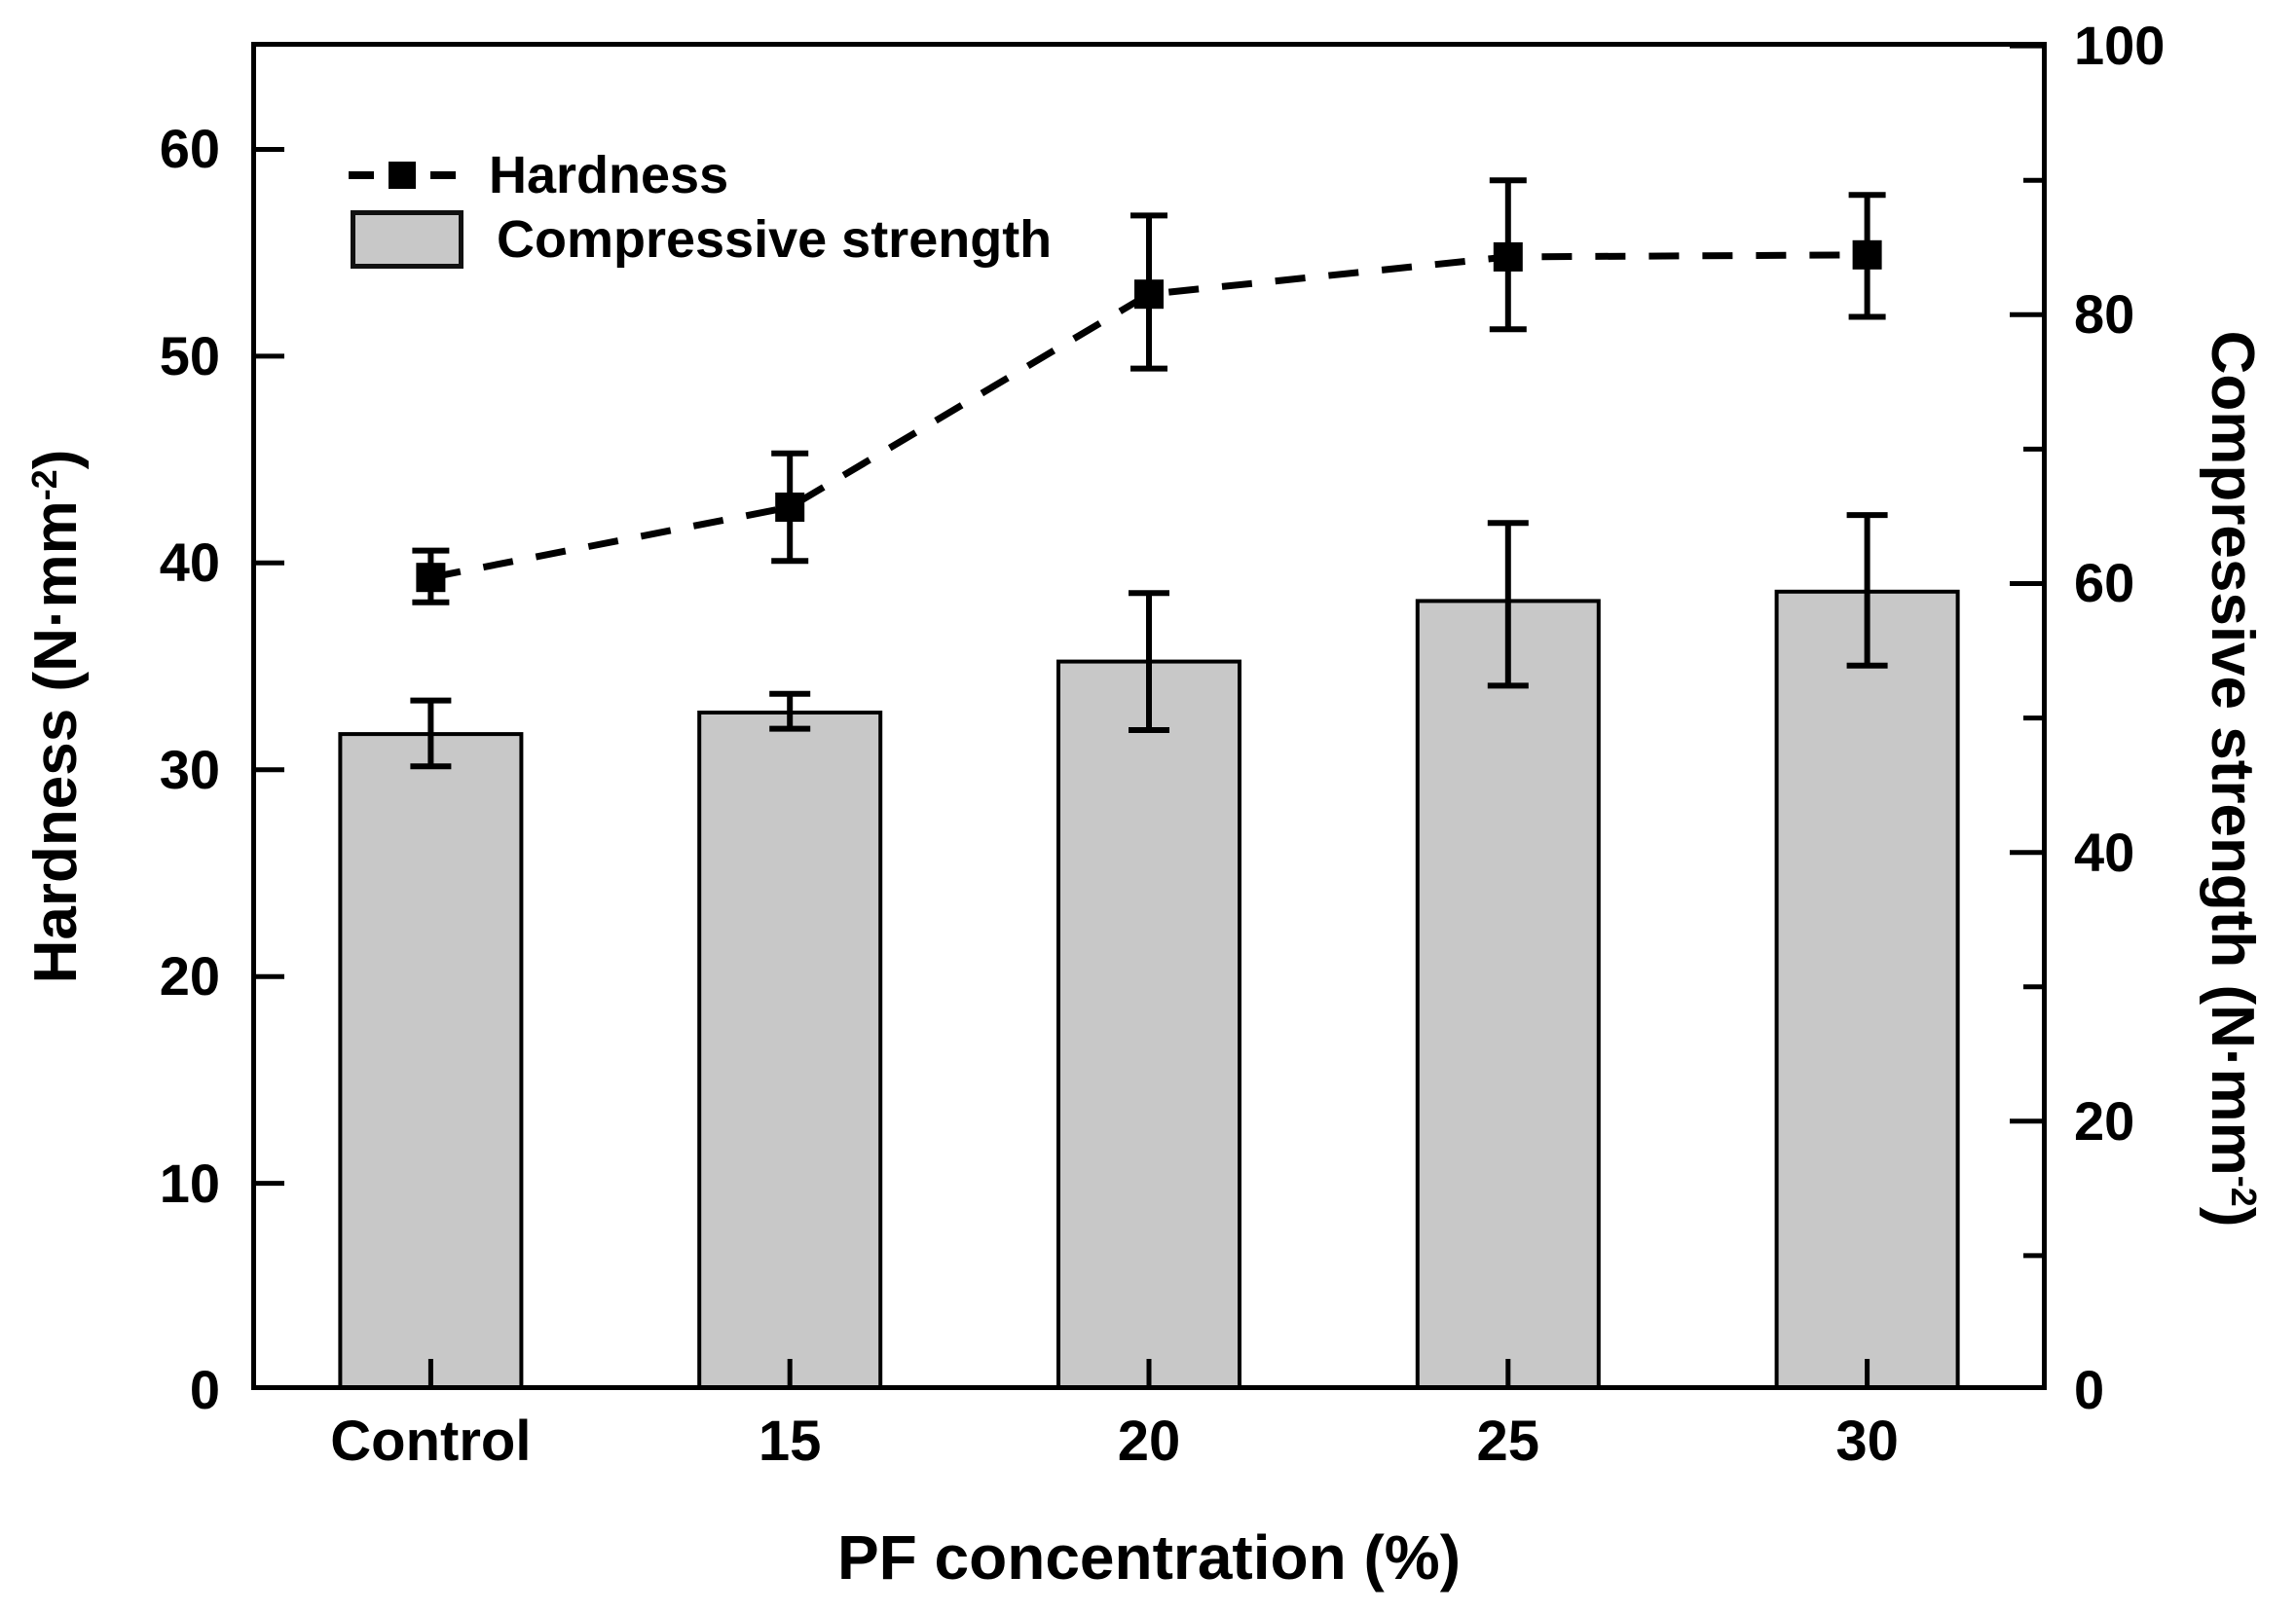  What do you see at coordinates (431, 1441) in the screenshot?
I see `x-category-label-Control: Control` at bounding box center [431, 1441].